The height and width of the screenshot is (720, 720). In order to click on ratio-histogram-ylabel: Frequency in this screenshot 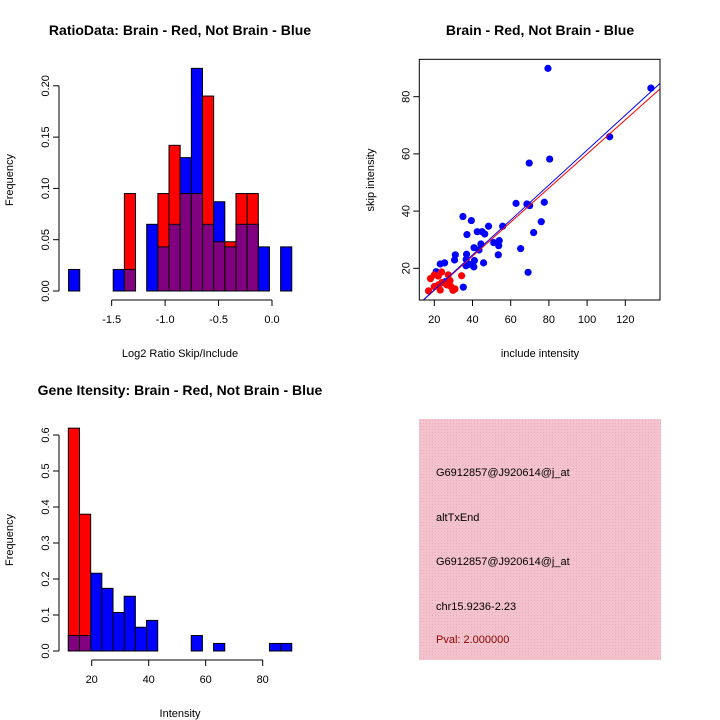, I will do `click(10, 180)`.